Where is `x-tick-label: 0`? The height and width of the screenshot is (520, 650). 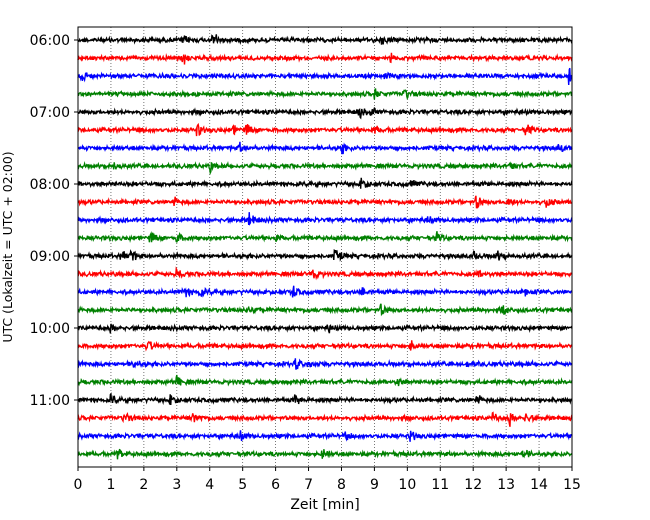
x-tick-label: 0 is located at coordinates (78, 485).